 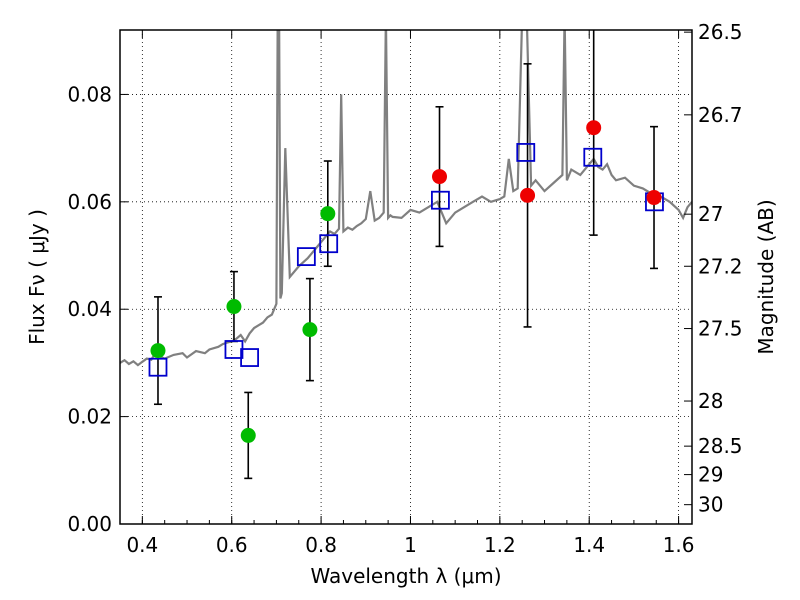 I want to click on right-y-axis-label: Magnitude (AB), so click(x=766, y=276).